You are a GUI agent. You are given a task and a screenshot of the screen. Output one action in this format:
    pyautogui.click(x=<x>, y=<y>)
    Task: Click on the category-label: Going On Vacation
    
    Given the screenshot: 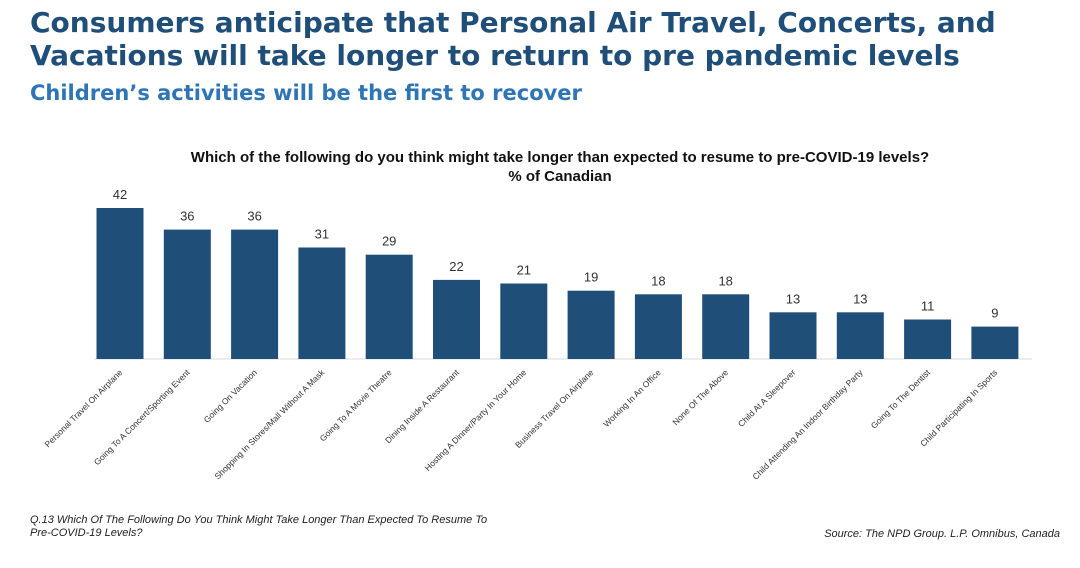 What is the action you would take?
    pyautogui.click(x=231, y=396)
    